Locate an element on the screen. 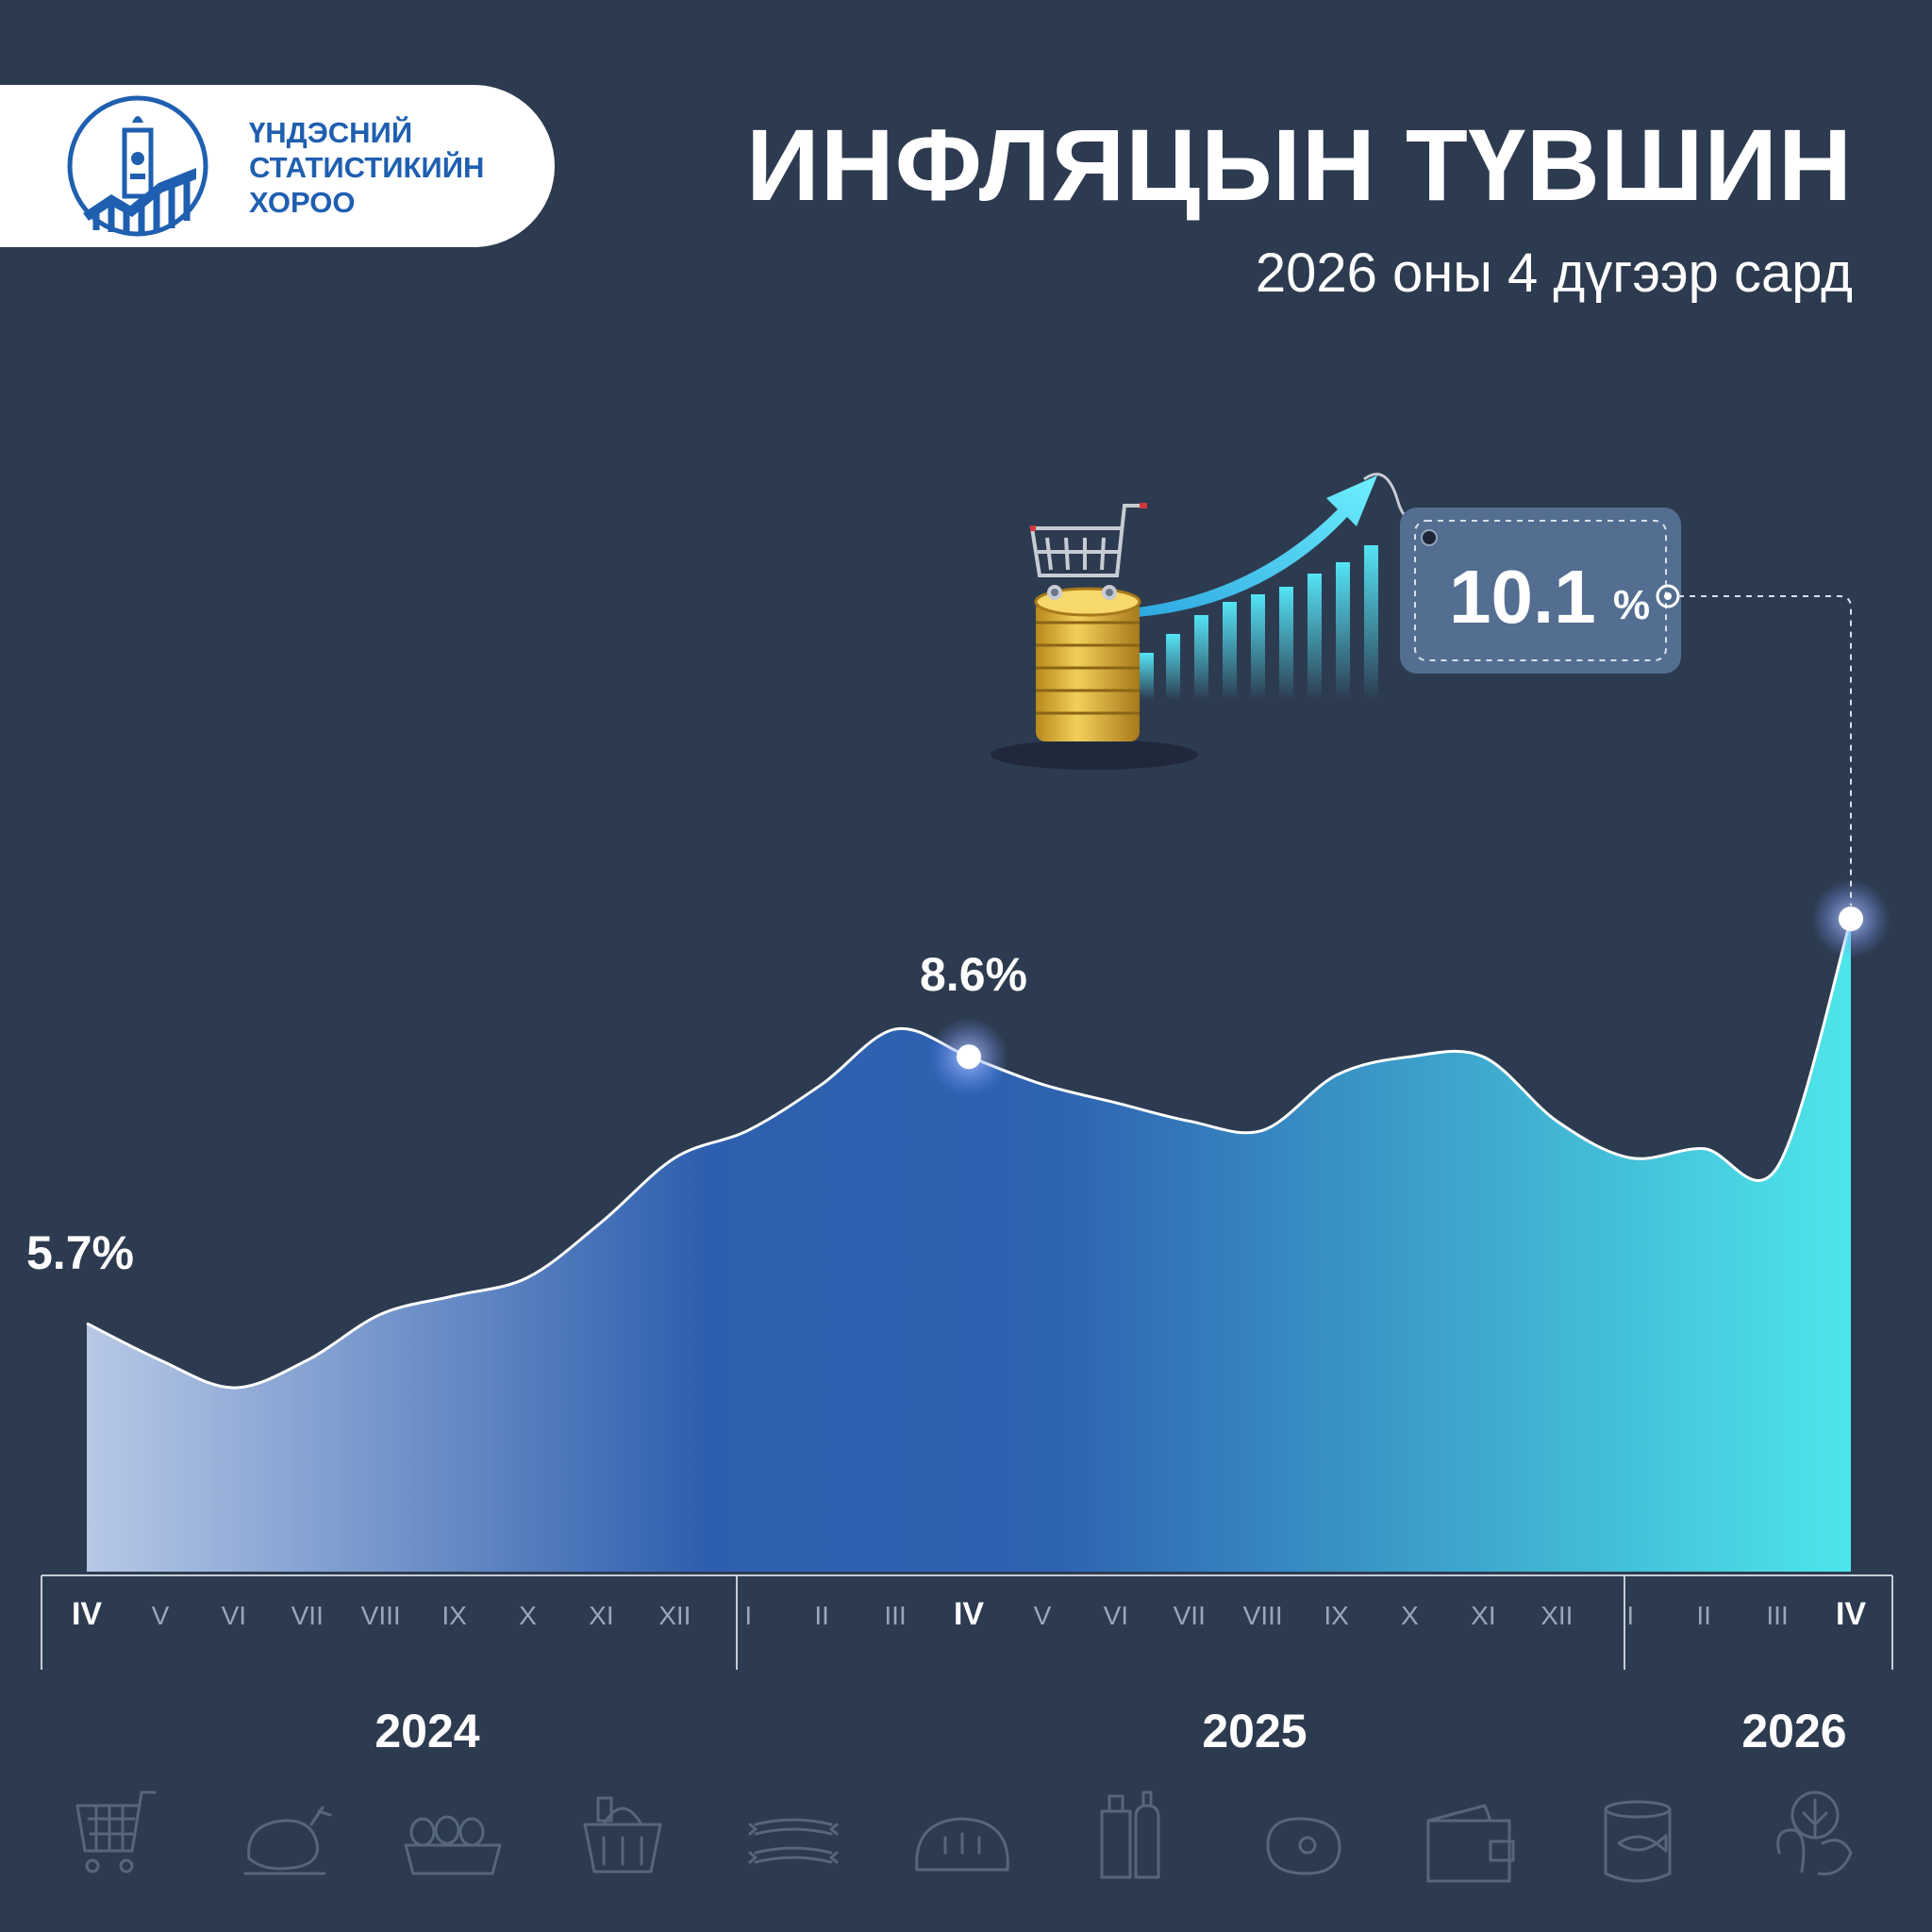 The height and width of the screenshot is (1932, 1932). vegetables-icon is located at coordinates (1814, 1833).